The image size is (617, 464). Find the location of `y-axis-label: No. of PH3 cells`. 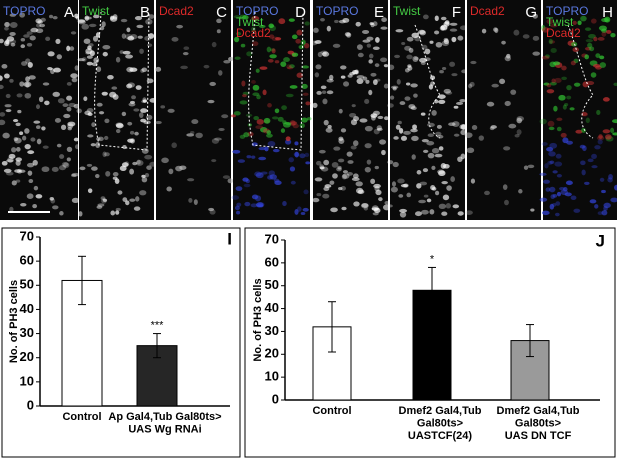

y-axis-label: No. of PH3 cells is located at coordinates (14, 321).